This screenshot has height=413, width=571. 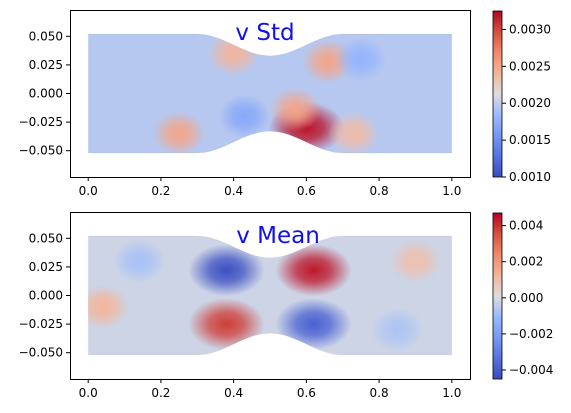 I want to click on v-mean-title: v Mean, so click(x=278, y=236).